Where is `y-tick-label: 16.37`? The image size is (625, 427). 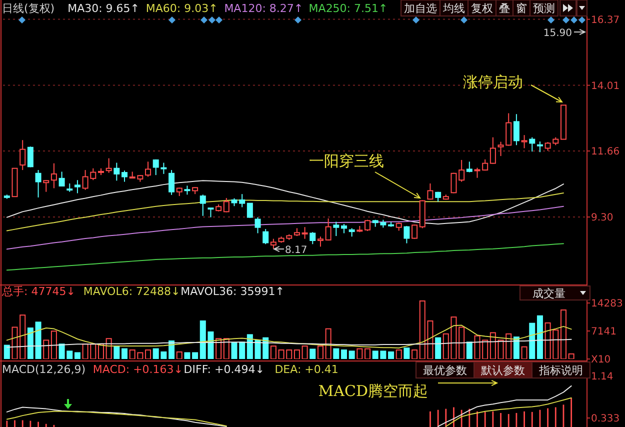 y-tick-label: 16.37 is located at coordinates (605, 20).